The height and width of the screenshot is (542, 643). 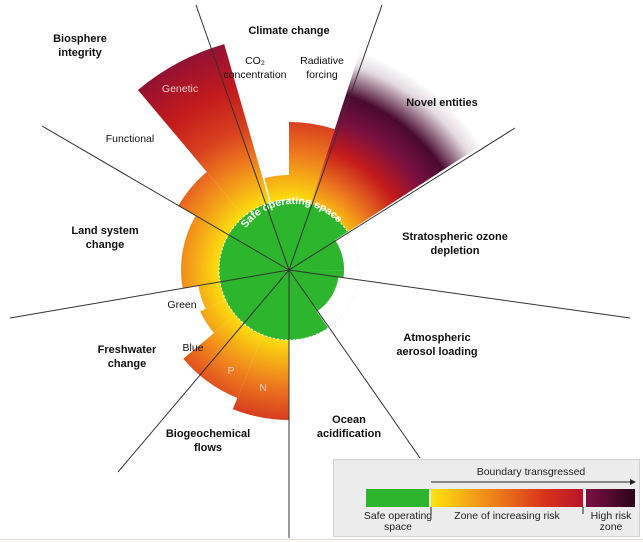 I want to click on bottom-rule, so click(x=321, y=539).